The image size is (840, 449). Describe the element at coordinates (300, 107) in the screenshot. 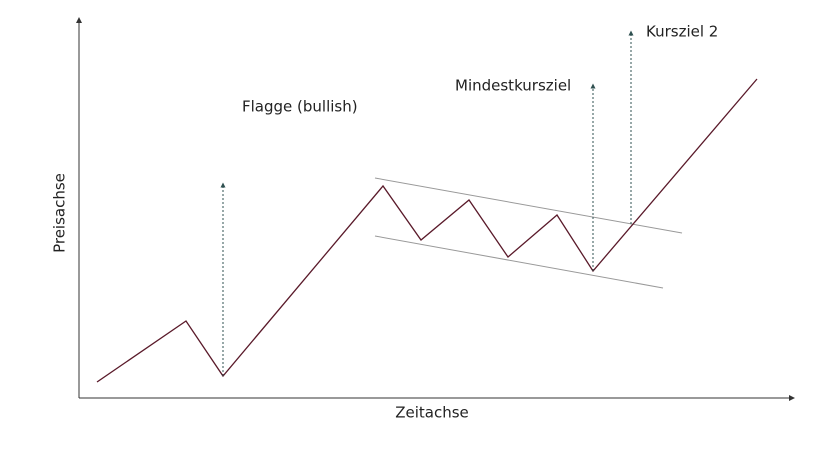

I see `title: Flagge (bullish)` at that location.